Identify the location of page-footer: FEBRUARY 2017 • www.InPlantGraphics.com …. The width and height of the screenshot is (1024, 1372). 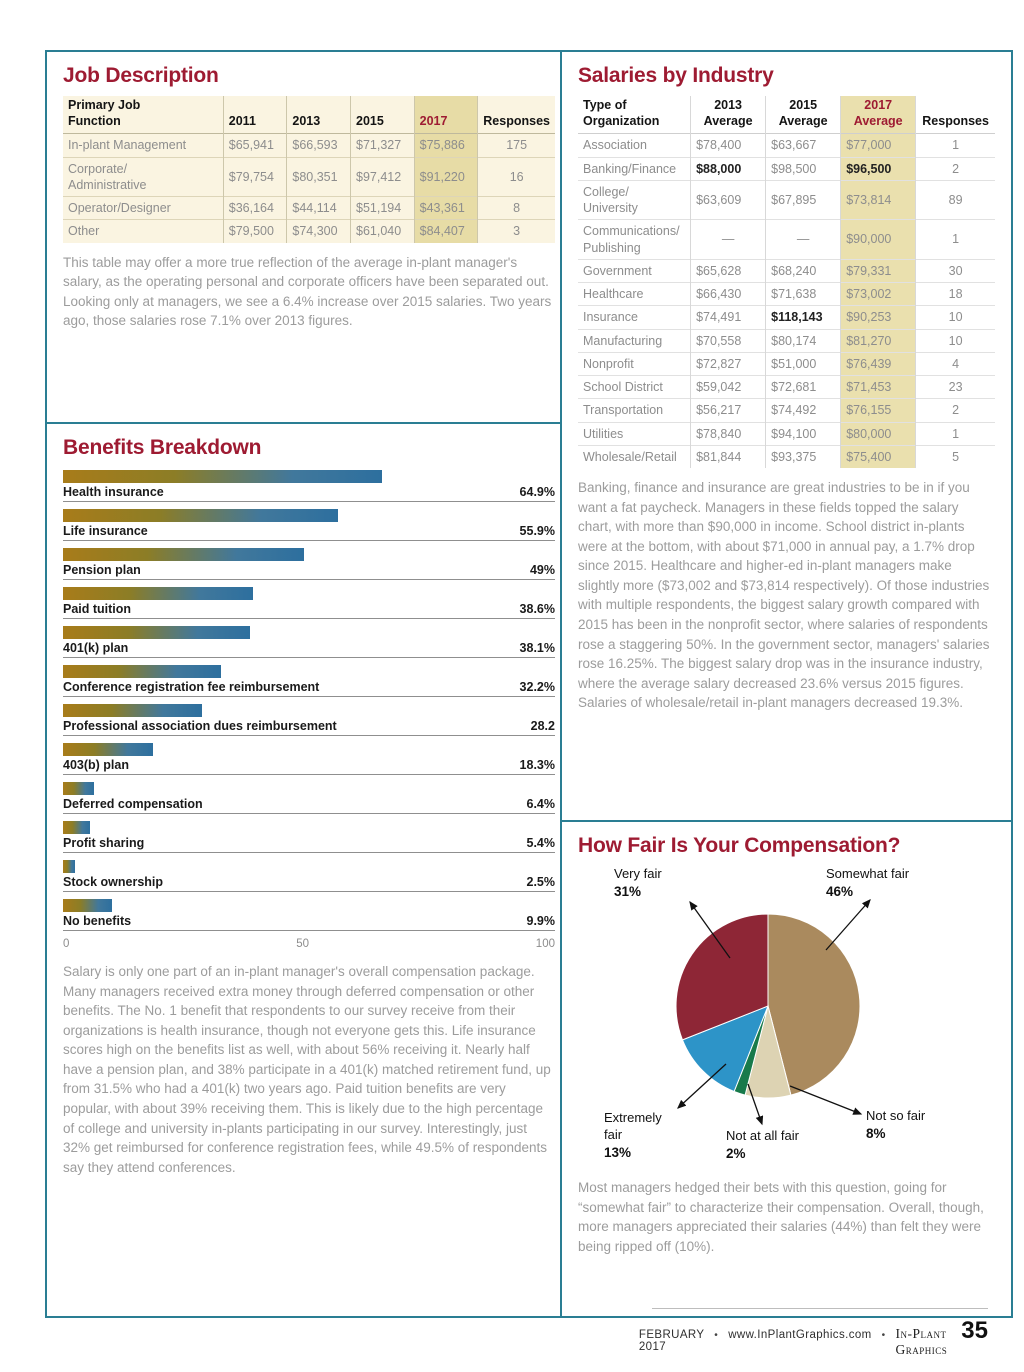
(813, 1333).